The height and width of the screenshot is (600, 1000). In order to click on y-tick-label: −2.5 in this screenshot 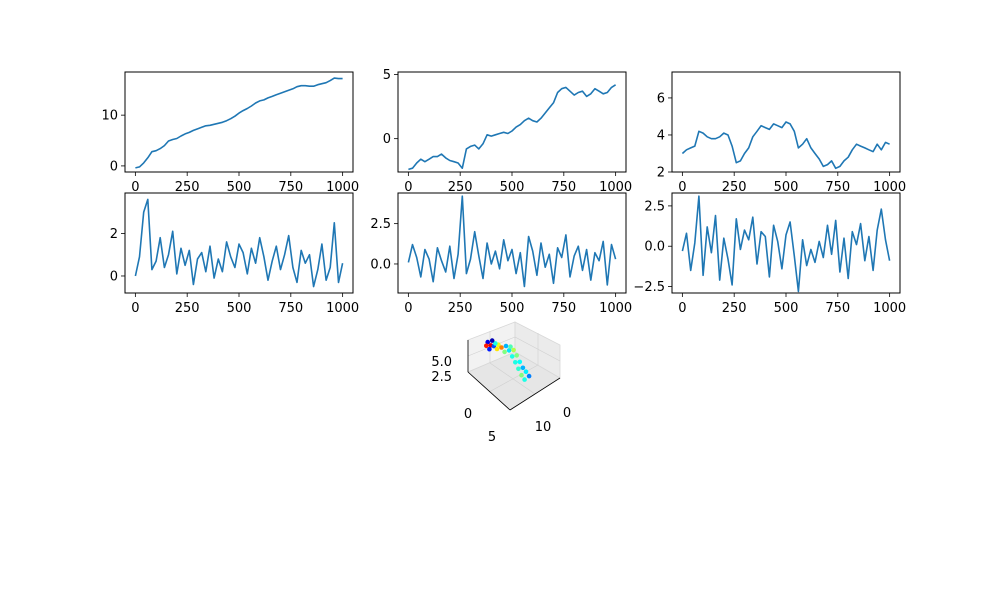, I will do `click(649, 287)`.